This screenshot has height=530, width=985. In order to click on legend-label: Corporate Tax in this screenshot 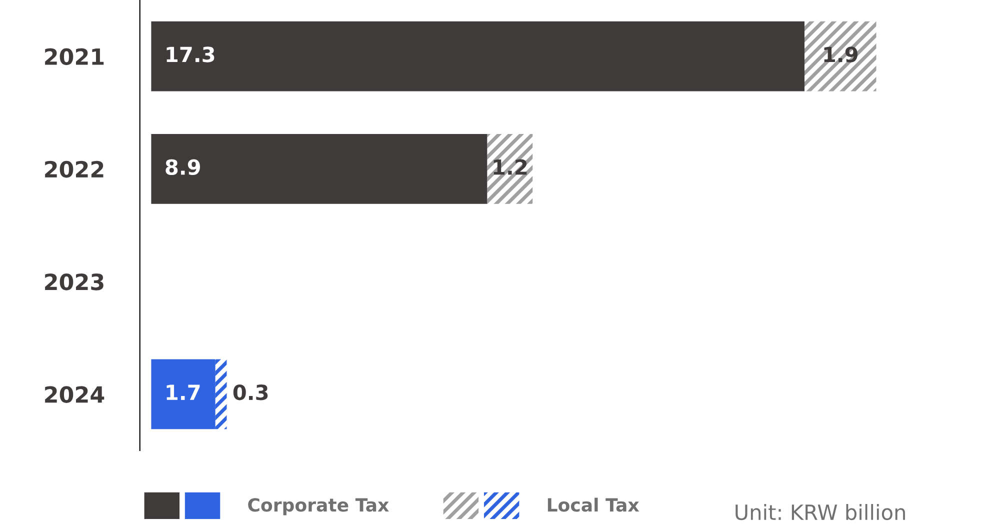, I will do `click(318, 507)`.